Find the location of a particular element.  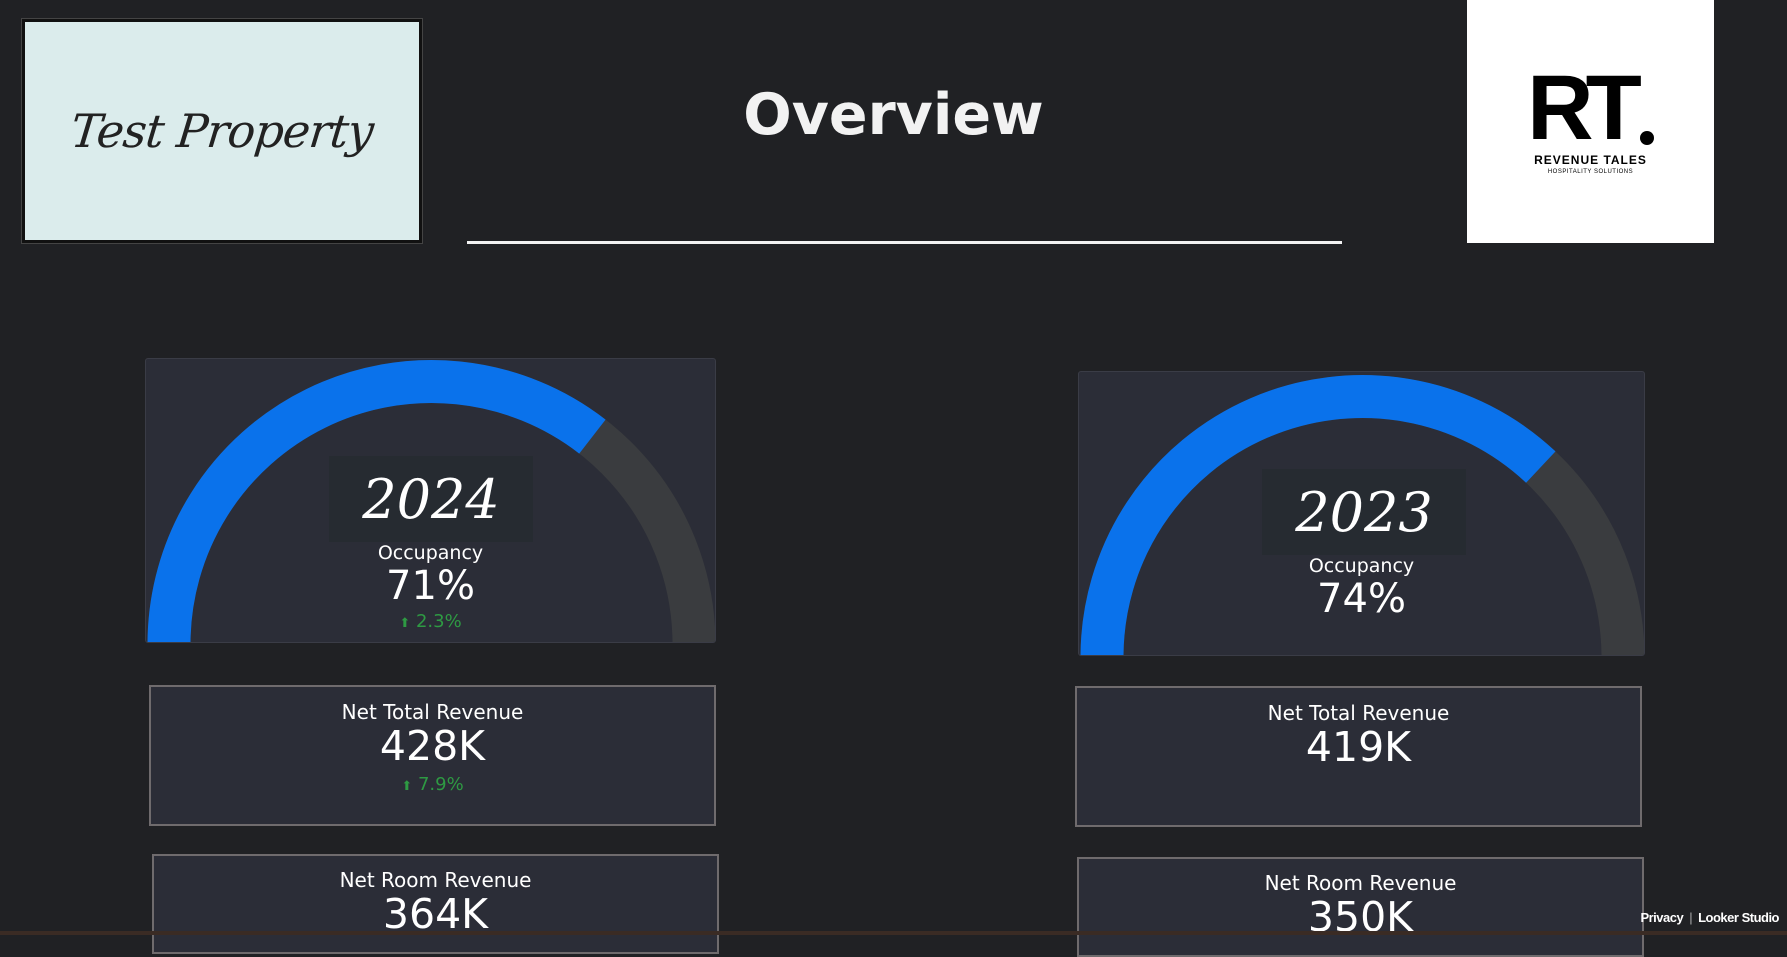

occupancy-gauge-2024: 2024 Occupancy 71% ⬆ 2.3% is located at coordinates (430, 500).